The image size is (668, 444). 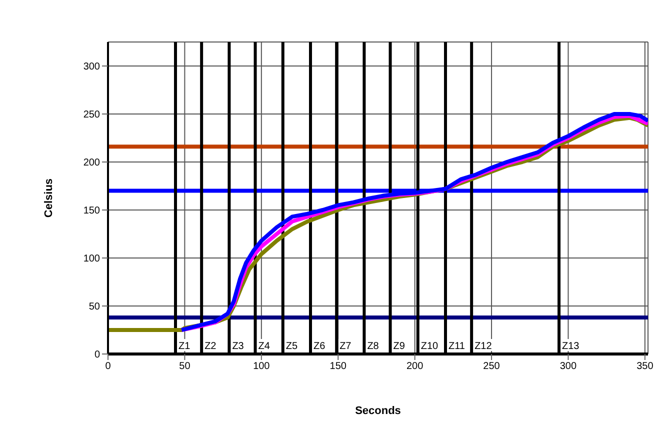 I want to click on ref-line-label: Z11, so click(x=457, y=346).